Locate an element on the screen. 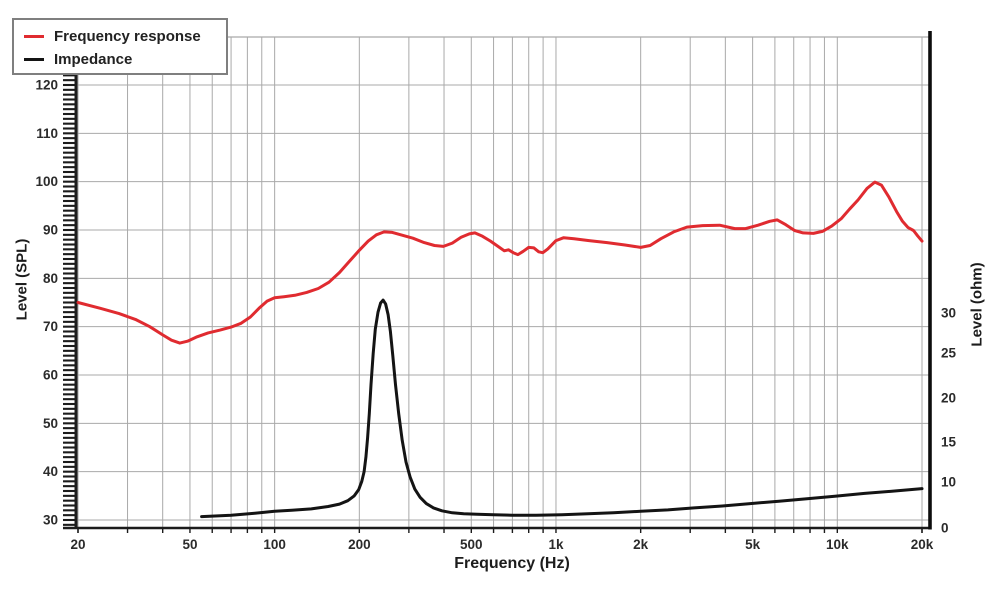 The image size is (1000, 600). x-axis-tick-label: 2k is located at coordinates (641, 544).